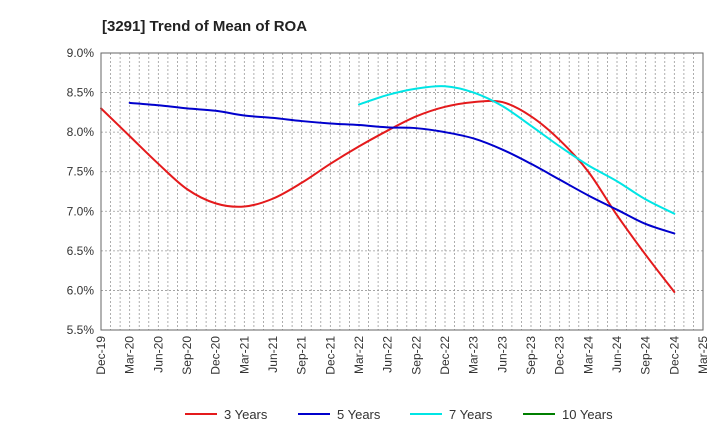 This screenshot has height=440, width=720. What do you see at coordinates (81, 172) in the screenshot?
I see `y-tick-label: 7.5%` at bounding box center [81, 172].